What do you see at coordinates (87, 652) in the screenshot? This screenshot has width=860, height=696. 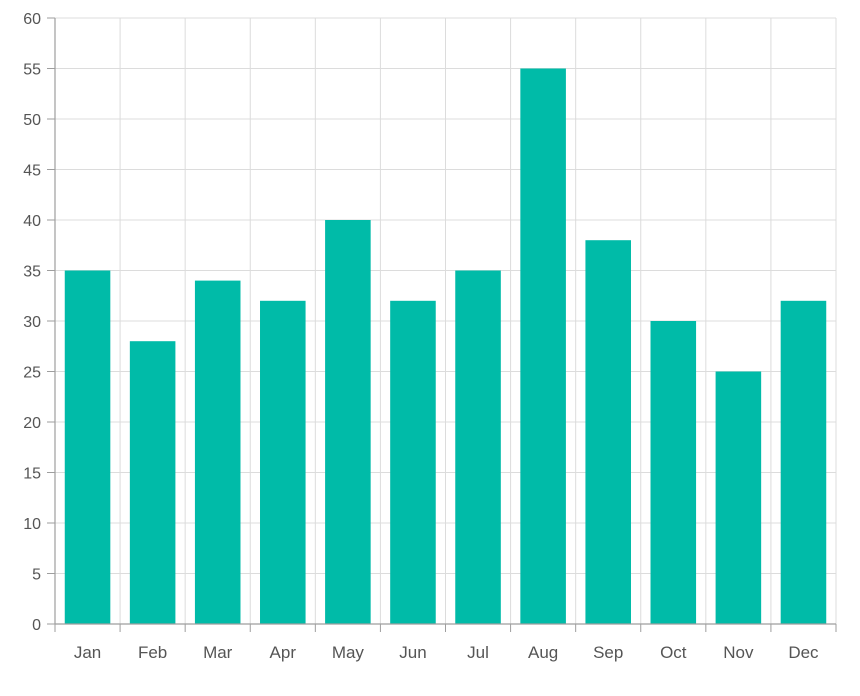 I see `x-tick-label: Jan` at bounding box center [87, 652].